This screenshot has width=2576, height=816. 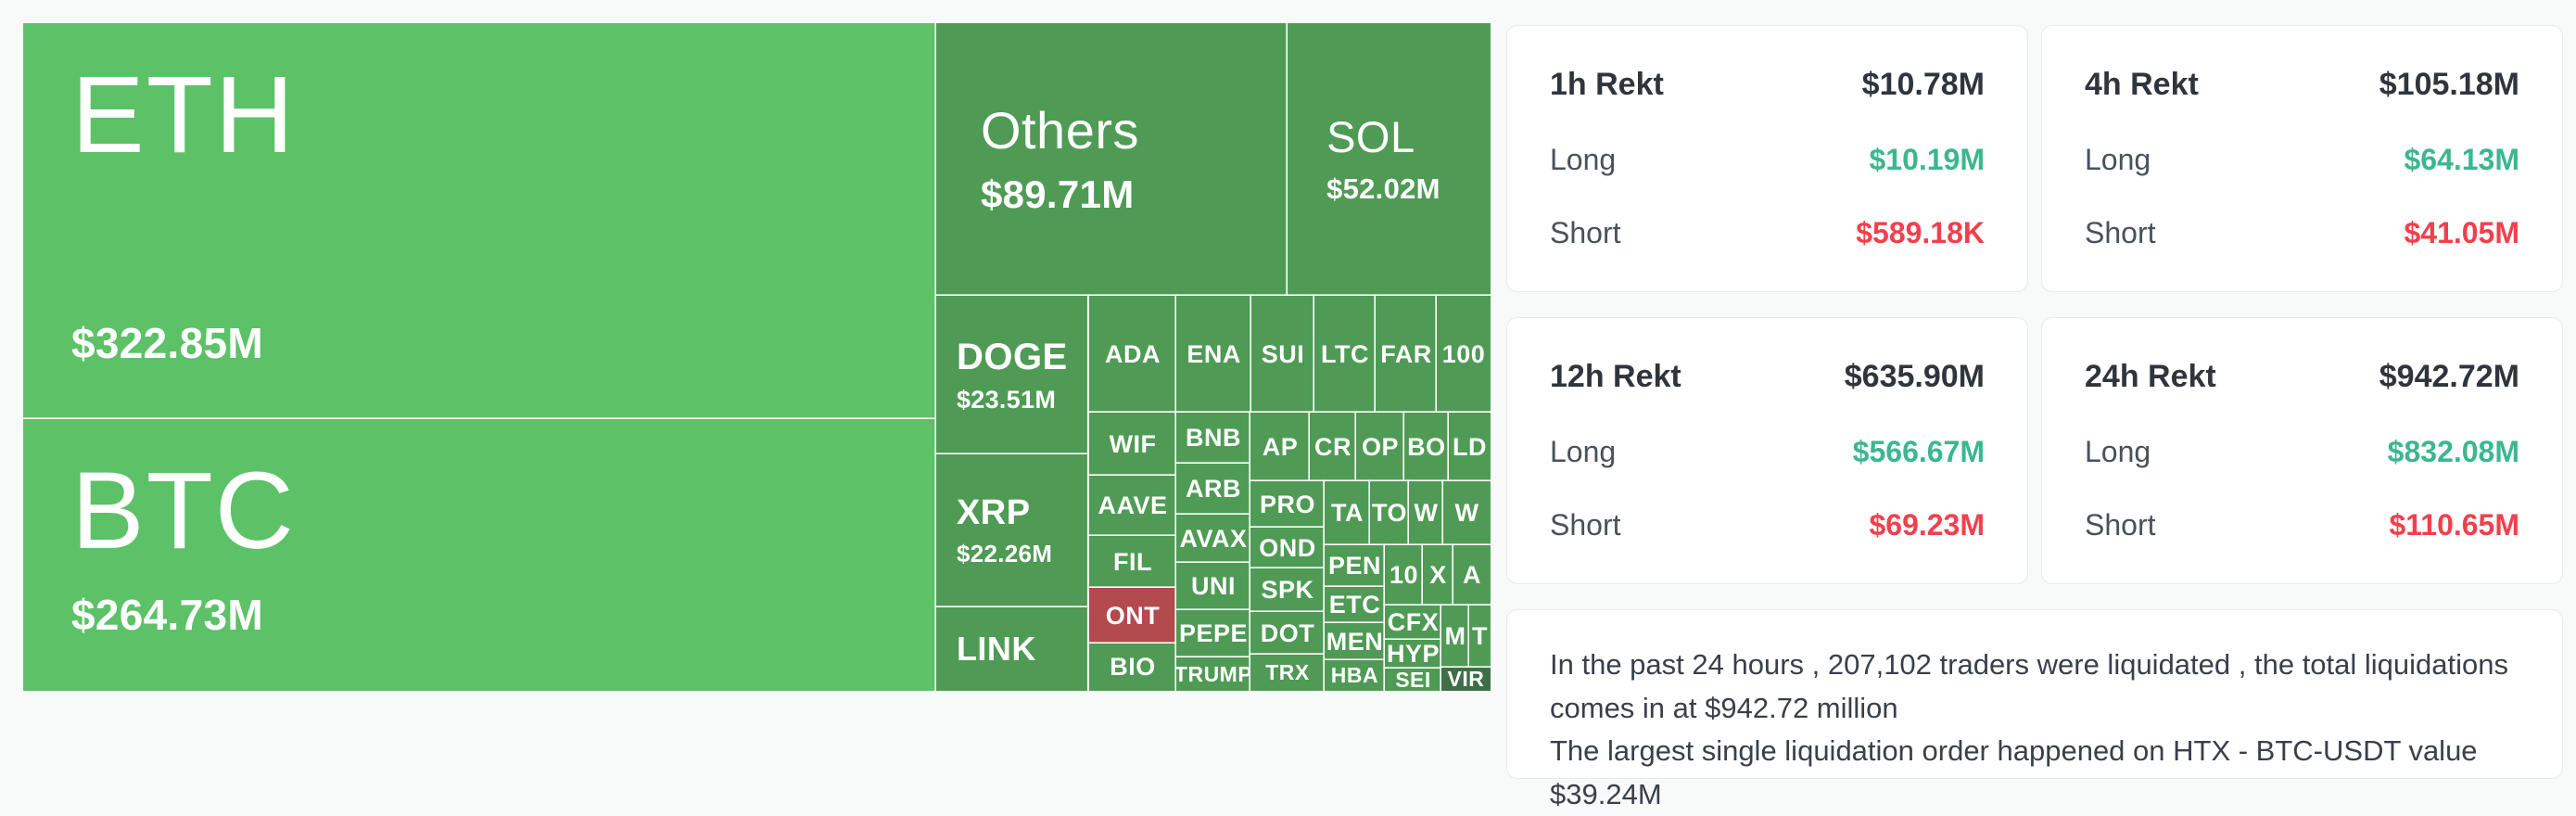 I want to click on cell-symbol: 10, so click(x=1404, y=575).